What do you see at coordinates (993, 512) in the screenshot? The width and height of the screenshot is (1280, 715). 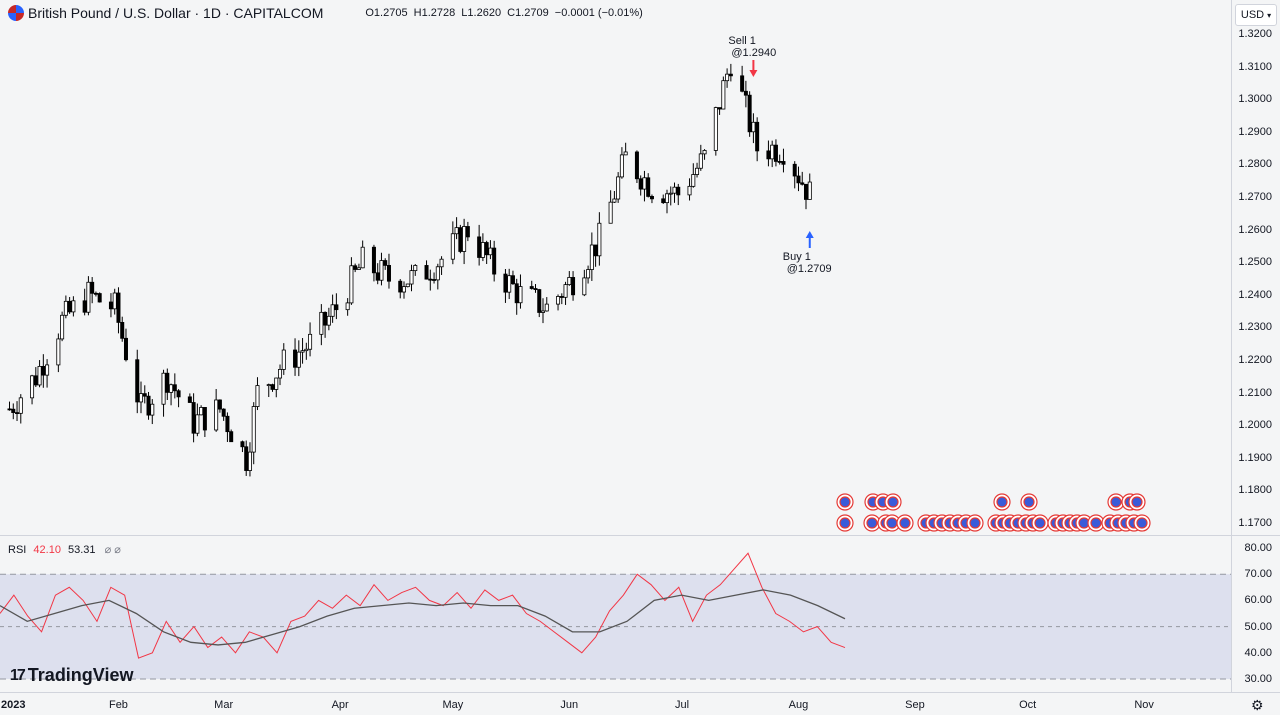 I see `economic-events` at bounding box center [993, 512].